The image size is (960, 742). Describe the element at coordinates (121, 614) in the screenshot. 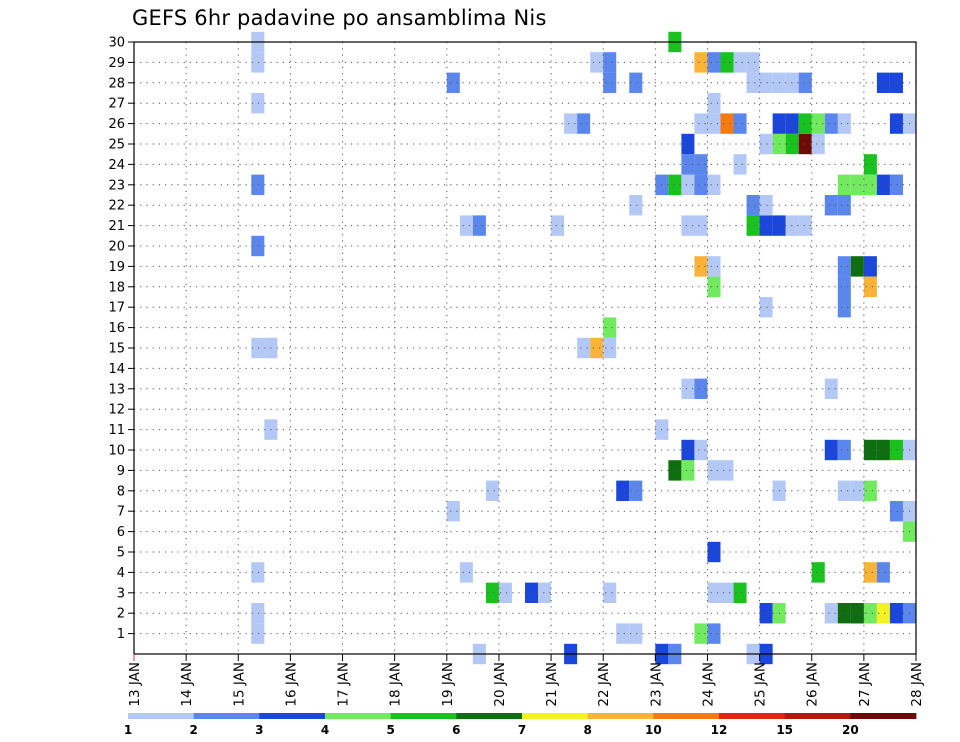

I see `y-tick-label: 2` at that location.